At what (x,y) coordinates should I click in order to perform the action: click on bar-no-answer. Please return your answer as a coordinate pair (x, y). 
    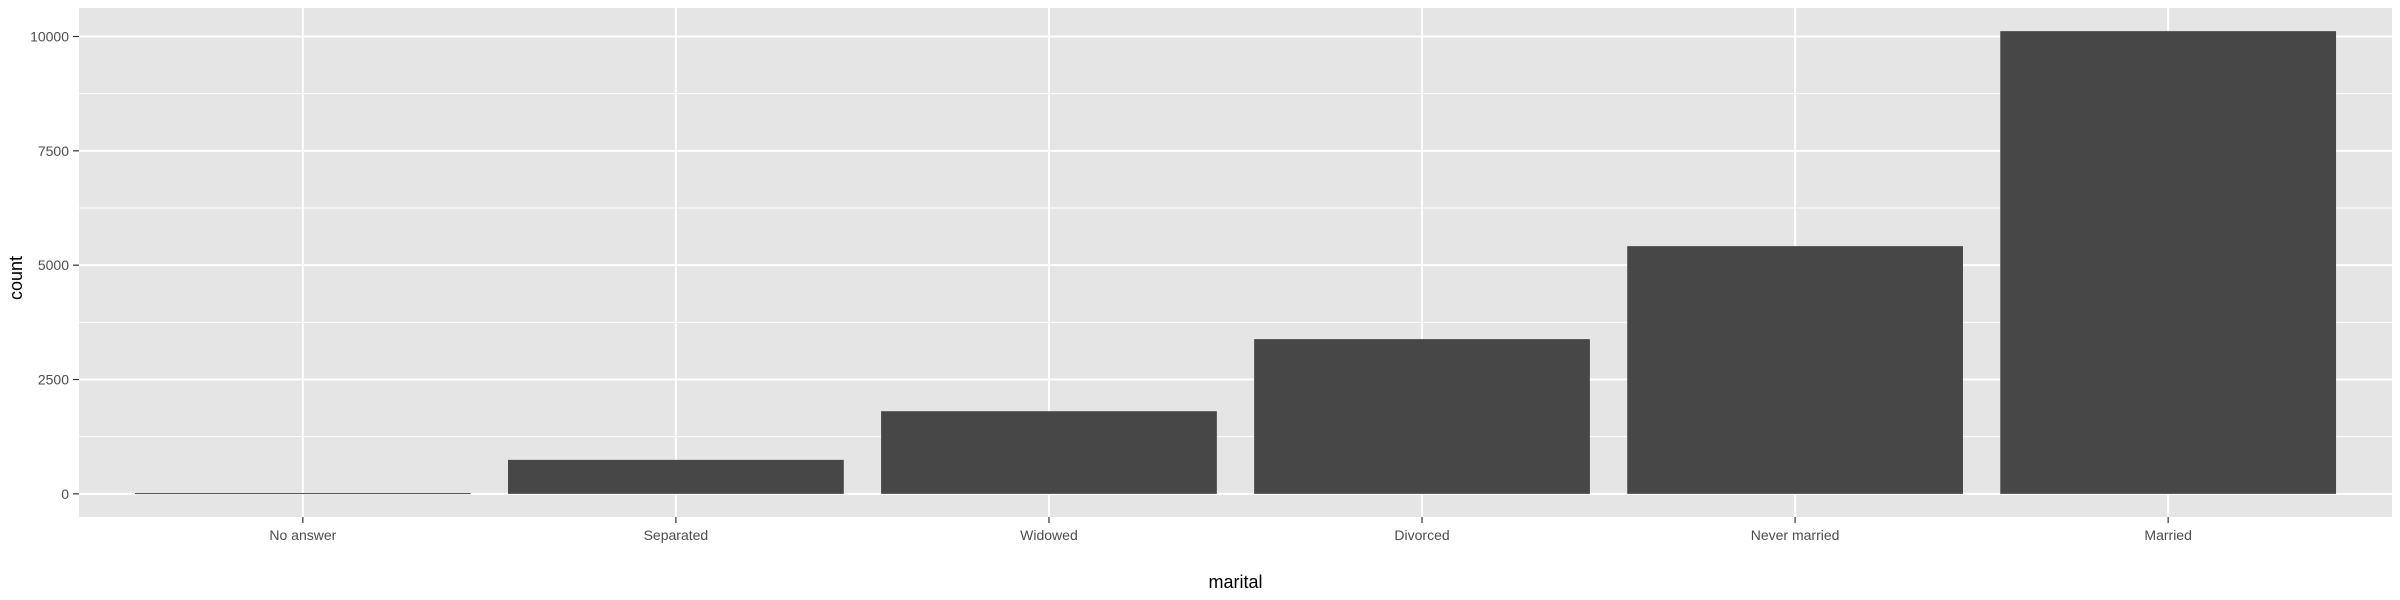
    Looking at the image, I should click on (302, 494).